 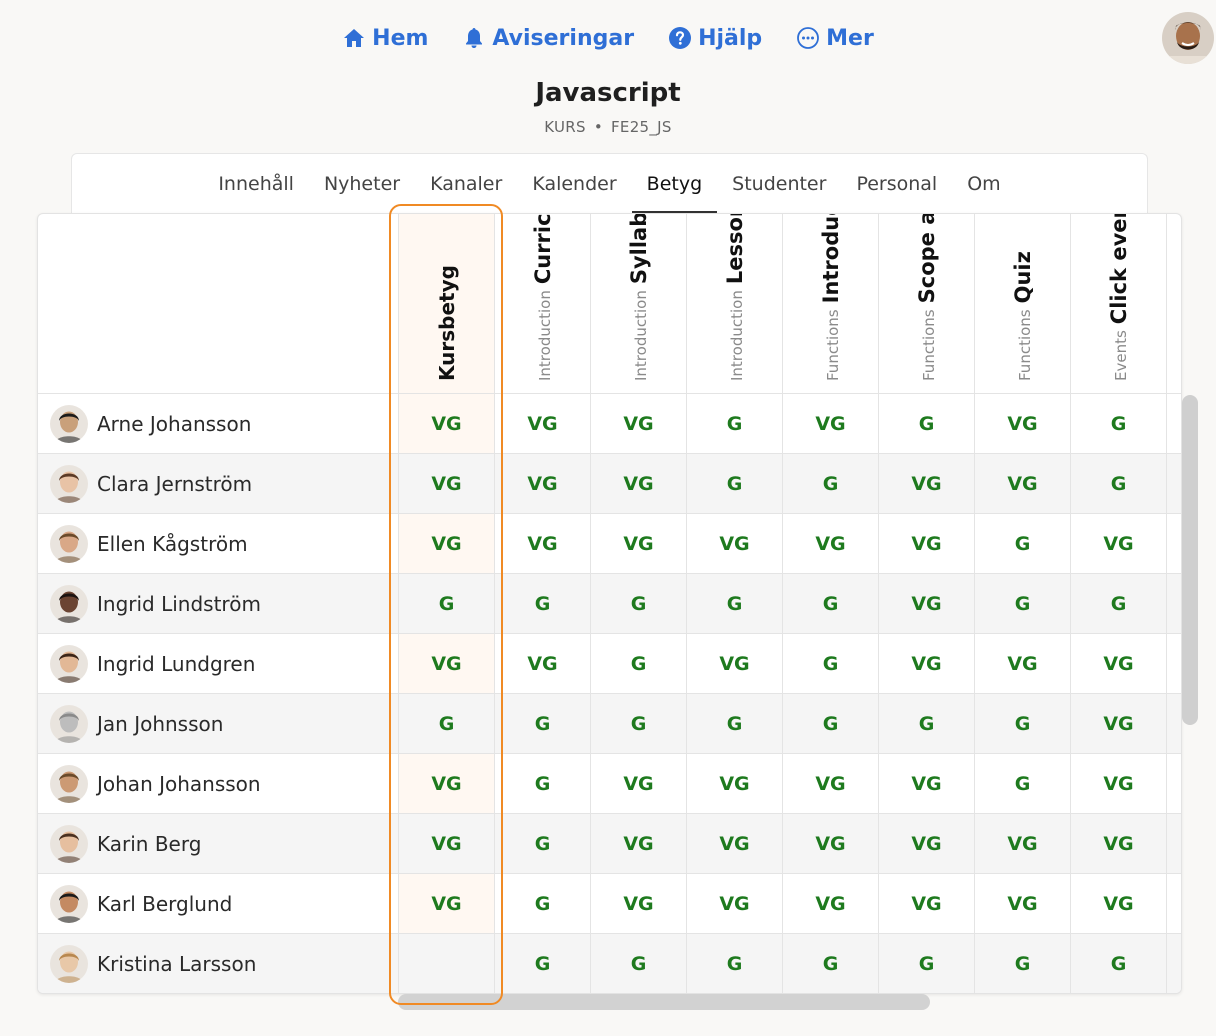 I want to click on tab-studenter: Studenter, so click(x=779, y=184).